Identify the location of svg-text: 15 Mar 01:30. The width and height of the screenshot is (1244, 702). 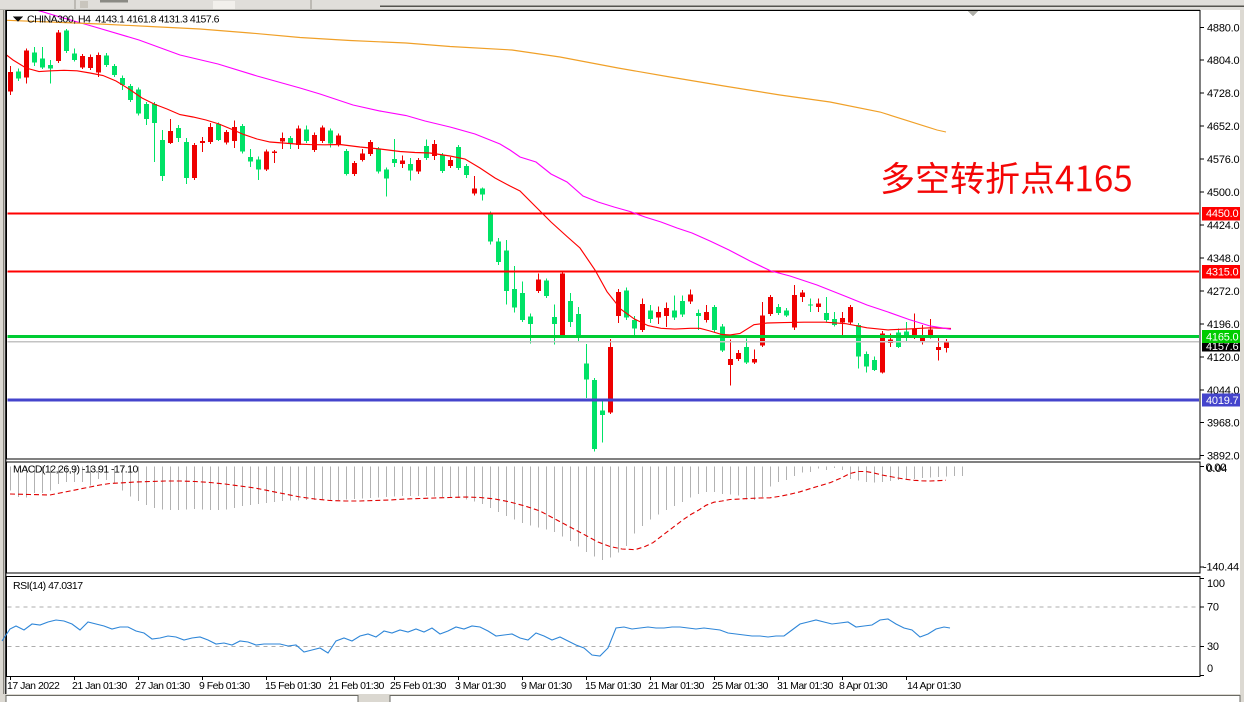
(613, 686).